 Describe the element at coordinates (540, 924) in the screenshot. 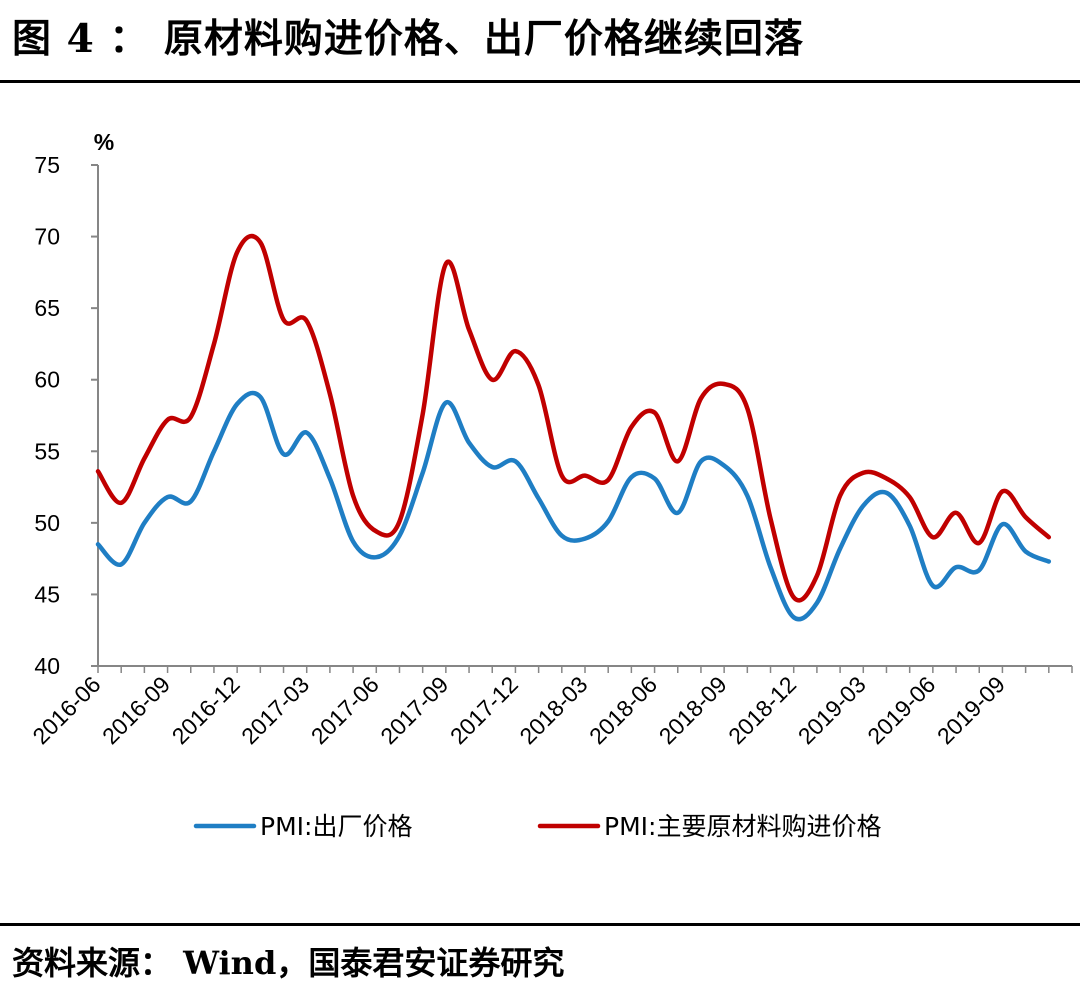

I see `bottom-rule` at that location.